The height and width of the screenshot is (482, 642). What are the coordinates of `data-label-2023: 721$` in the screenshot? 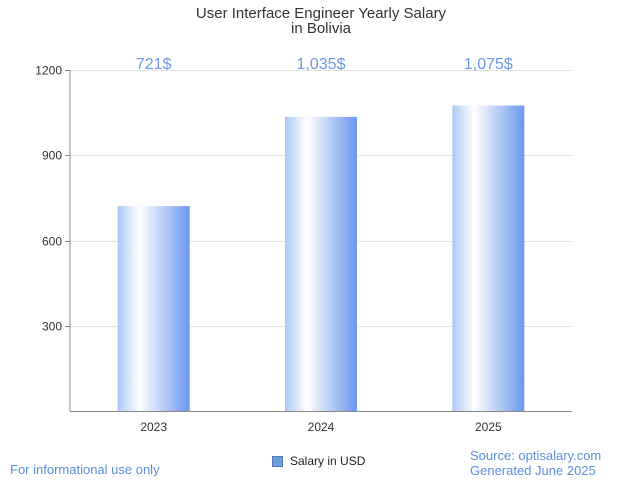 It's located at (154, 64).